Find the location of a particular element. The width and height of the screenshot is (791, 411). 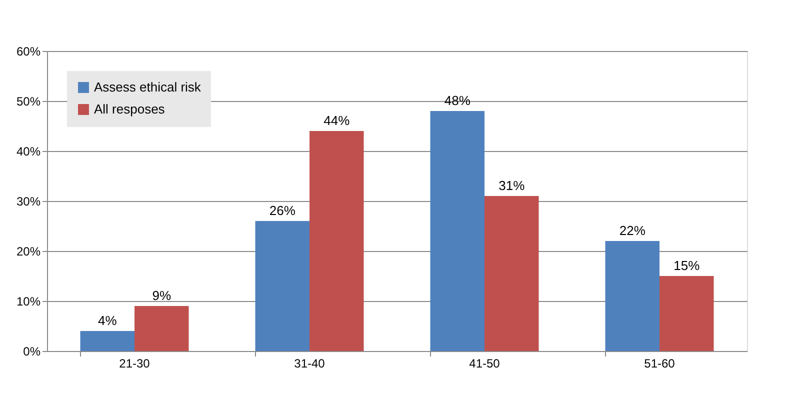

data-label: 9% is located at coordinates (162, 295).